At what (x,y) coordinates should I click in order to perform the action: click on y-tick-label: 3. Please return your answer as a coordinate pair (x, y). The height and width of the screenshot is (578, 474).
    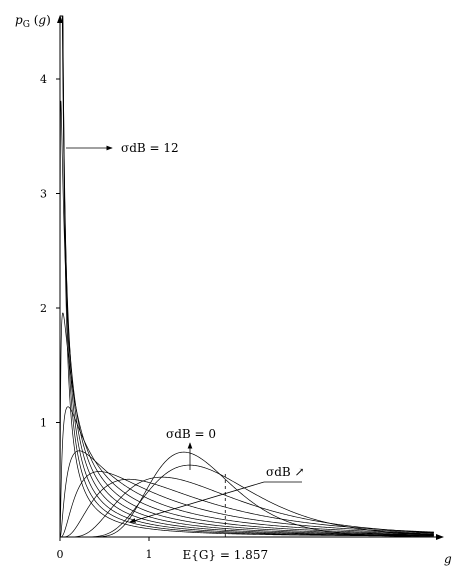
    Looking at the image, I should click on (43, 194).